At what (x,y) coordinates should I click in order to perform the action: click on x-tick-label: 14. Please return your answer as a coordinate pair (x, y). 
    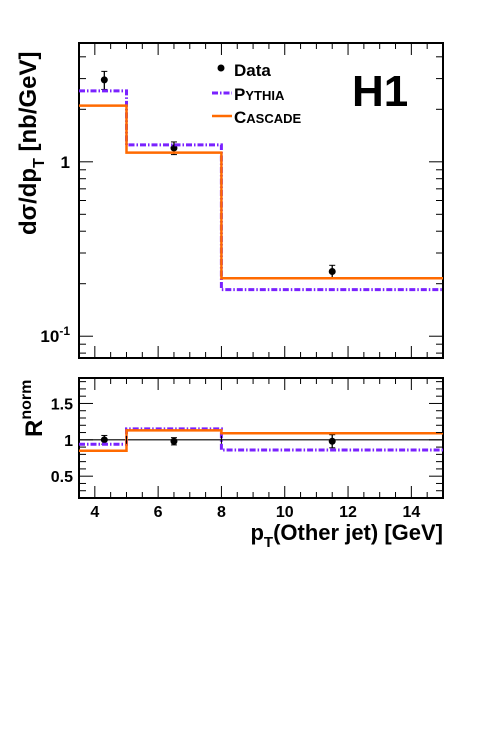
    Looking at the image, I should click on (411, 512).